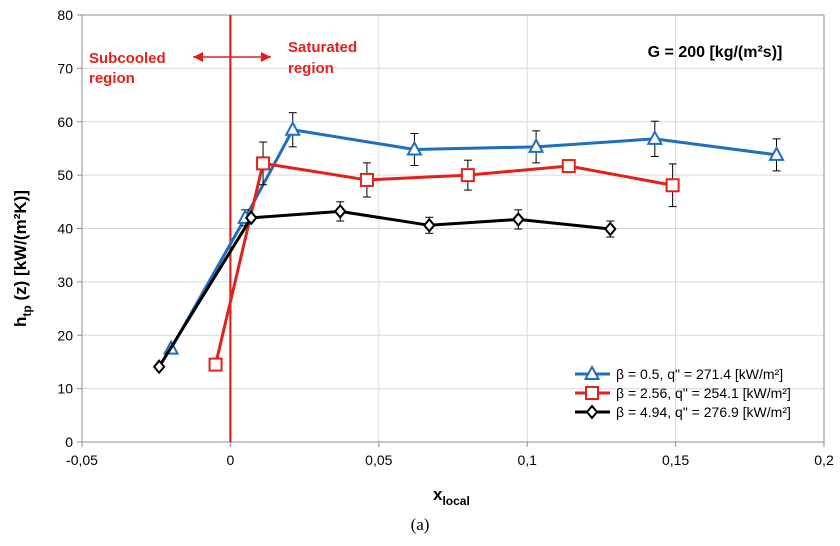  What do you see at coordinates (65, 15) in the screenshot?
I see `y-tick-label: 80` at bounding box center [65, 15].